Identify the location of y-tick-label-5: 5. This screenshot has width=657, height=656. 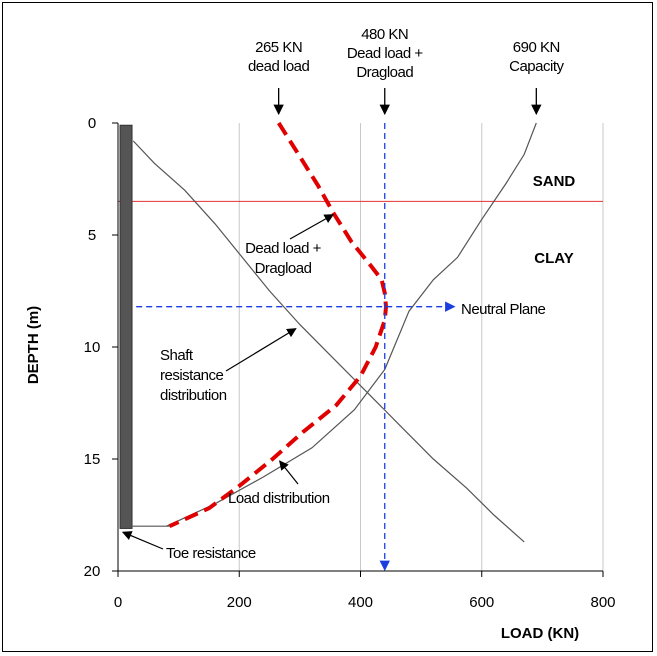
(92, 235).